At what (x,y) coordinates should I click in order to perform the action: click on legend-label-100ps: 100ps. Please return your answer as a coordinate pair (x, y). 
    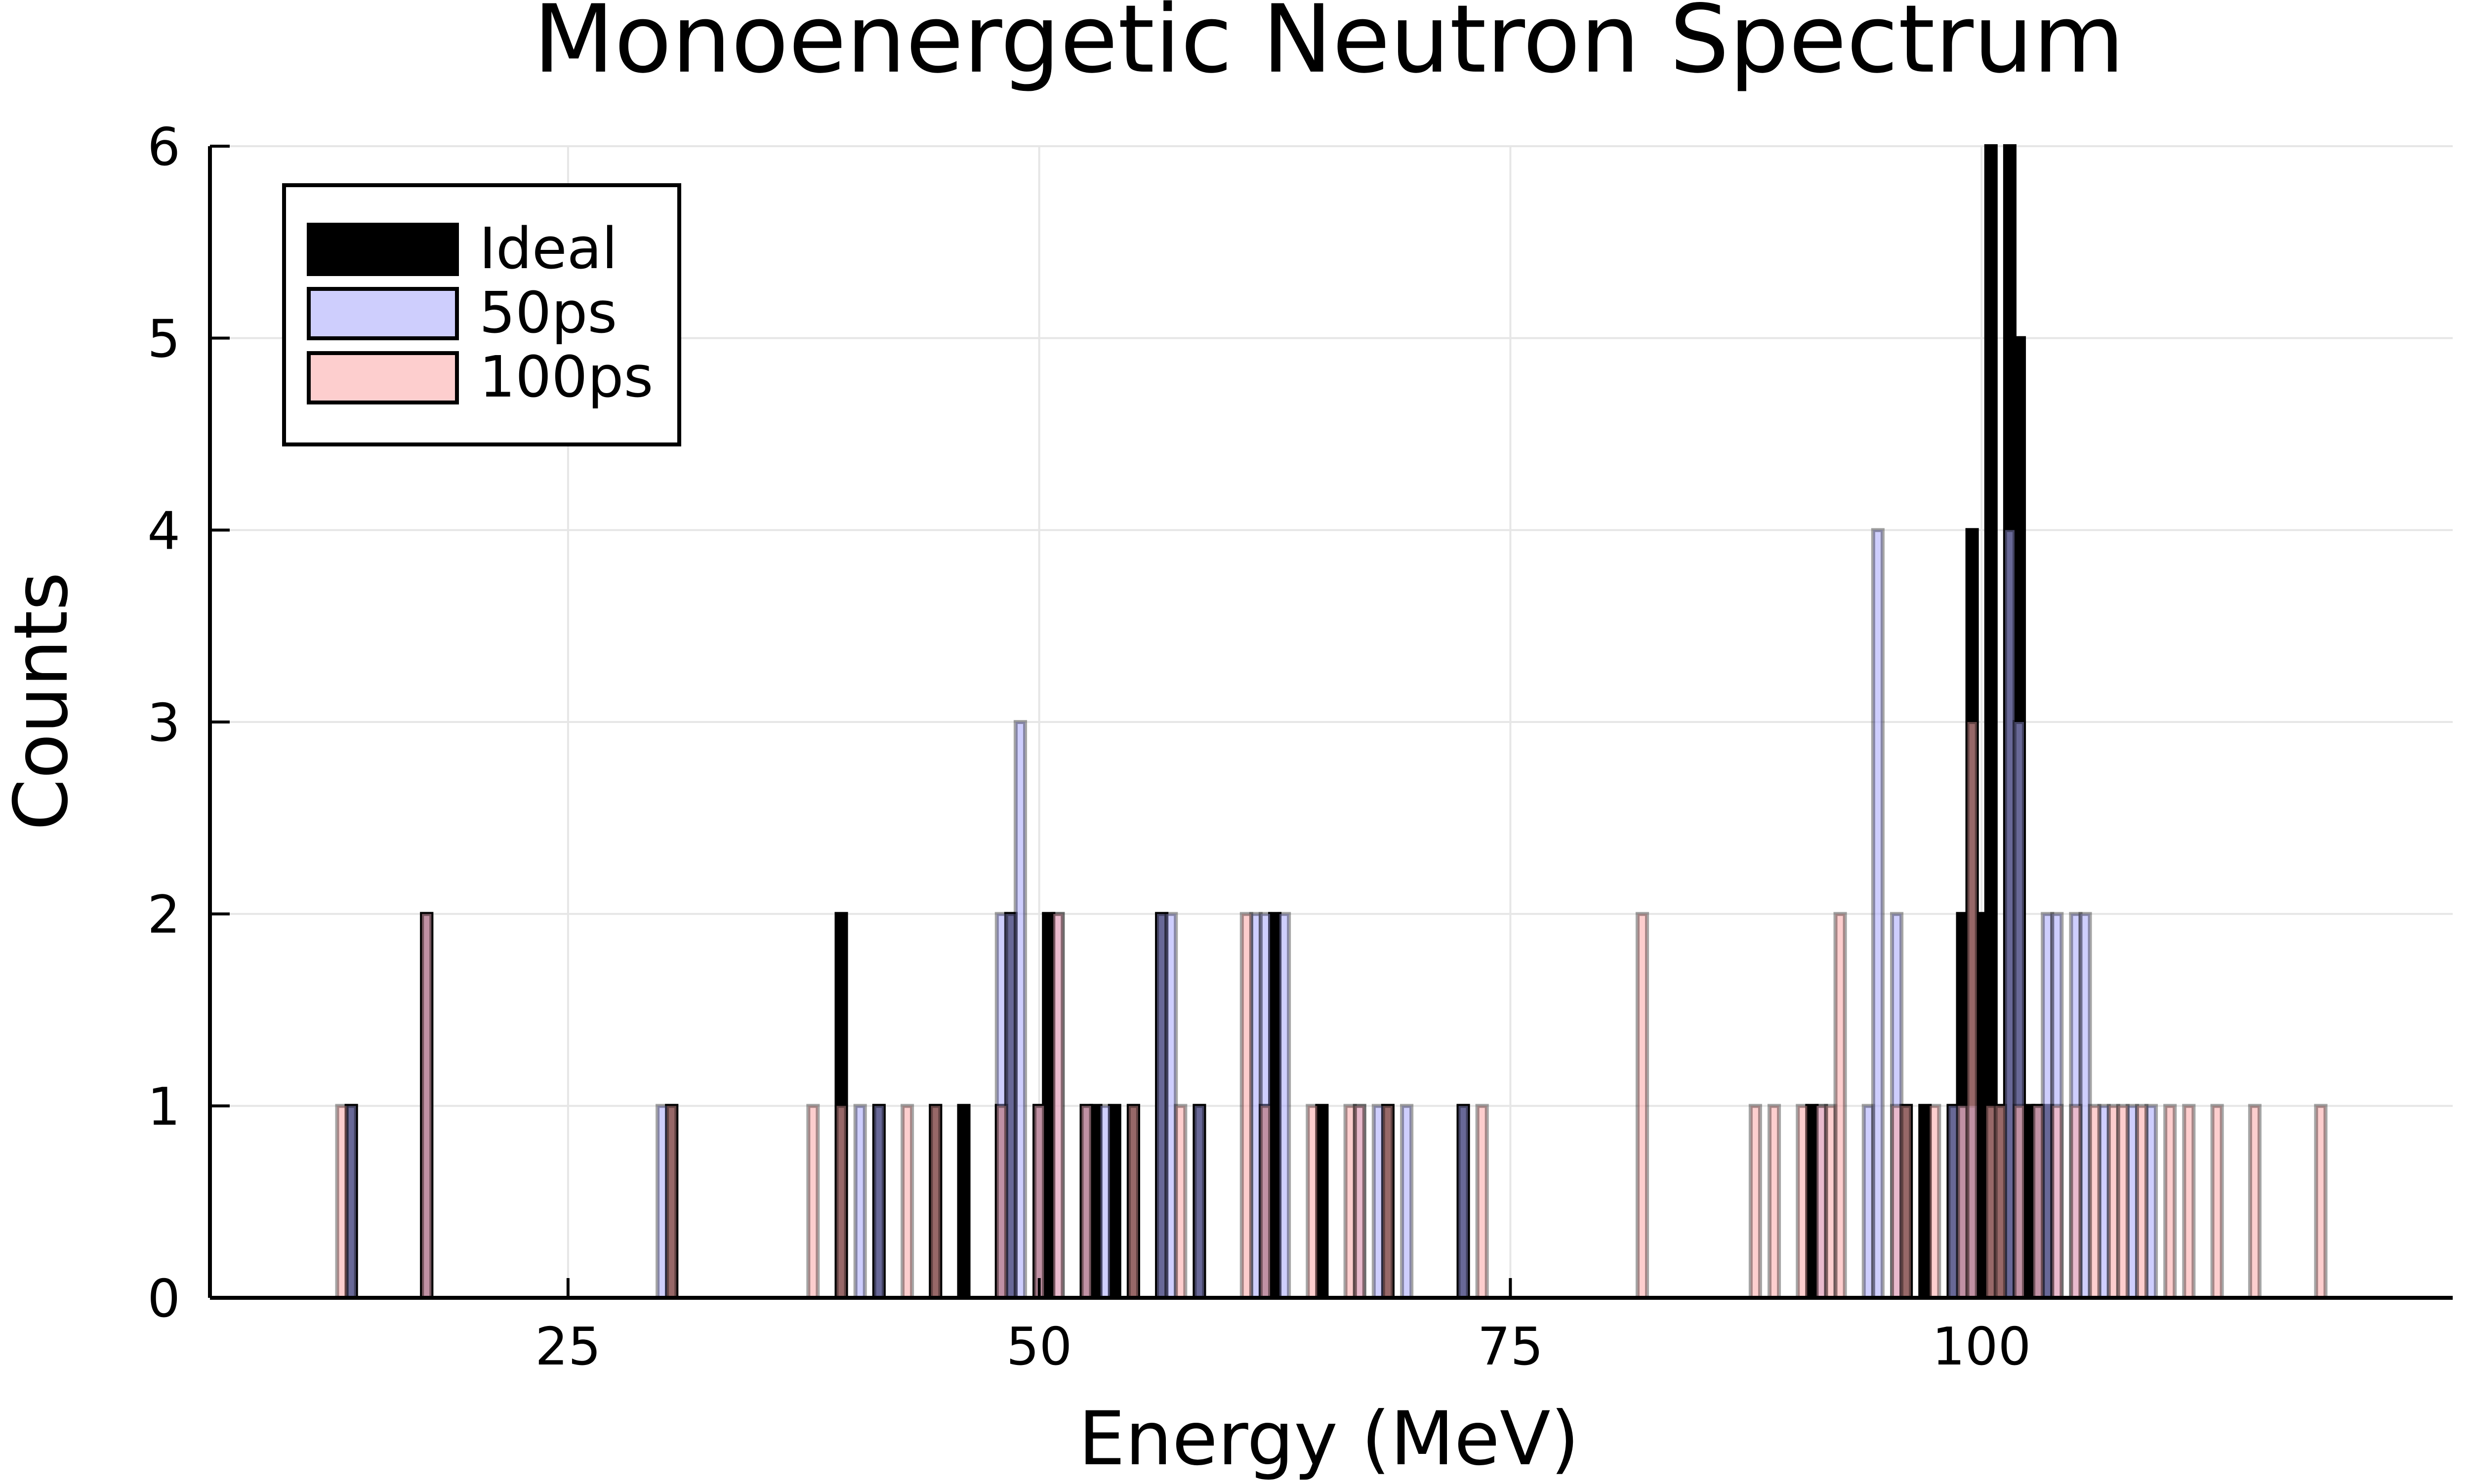
    Looking at the image, I should click on (566, 377).